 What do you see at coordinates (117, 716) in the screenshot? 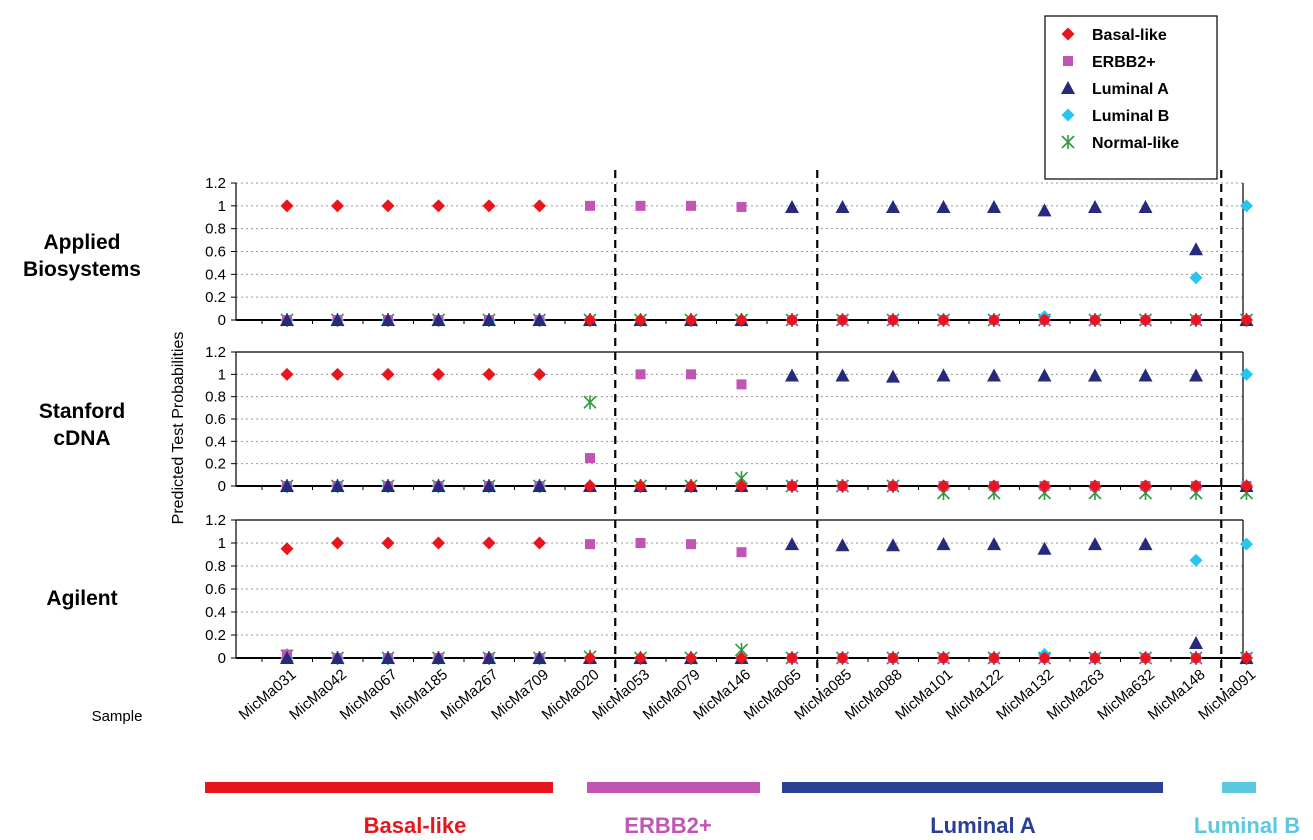
I see `x-axis-label: Sample` at bounding box center [117, 716].